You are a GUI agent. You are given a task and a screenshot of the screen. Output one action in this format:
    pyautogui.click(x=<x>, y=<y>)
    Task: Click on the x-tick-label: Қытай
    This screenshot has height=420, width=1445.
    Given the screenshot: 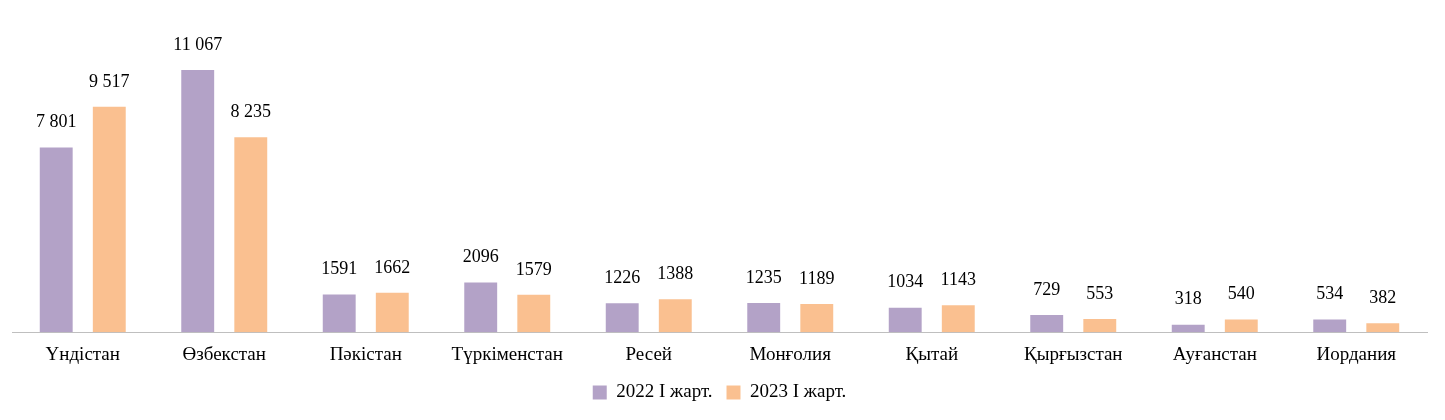 What is the action you would take?
    pyautogui.click(x=932, y=353)
    